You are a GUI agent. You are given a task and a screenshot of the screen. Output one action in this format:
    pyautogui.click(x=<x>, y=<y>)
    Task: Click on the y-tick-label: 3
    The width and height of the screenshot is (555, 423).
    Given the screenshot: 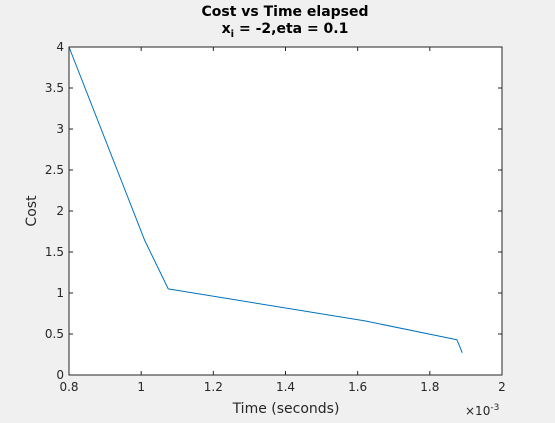 What is the action you would take?
    pyautogui.click(x=60, y=129)
    